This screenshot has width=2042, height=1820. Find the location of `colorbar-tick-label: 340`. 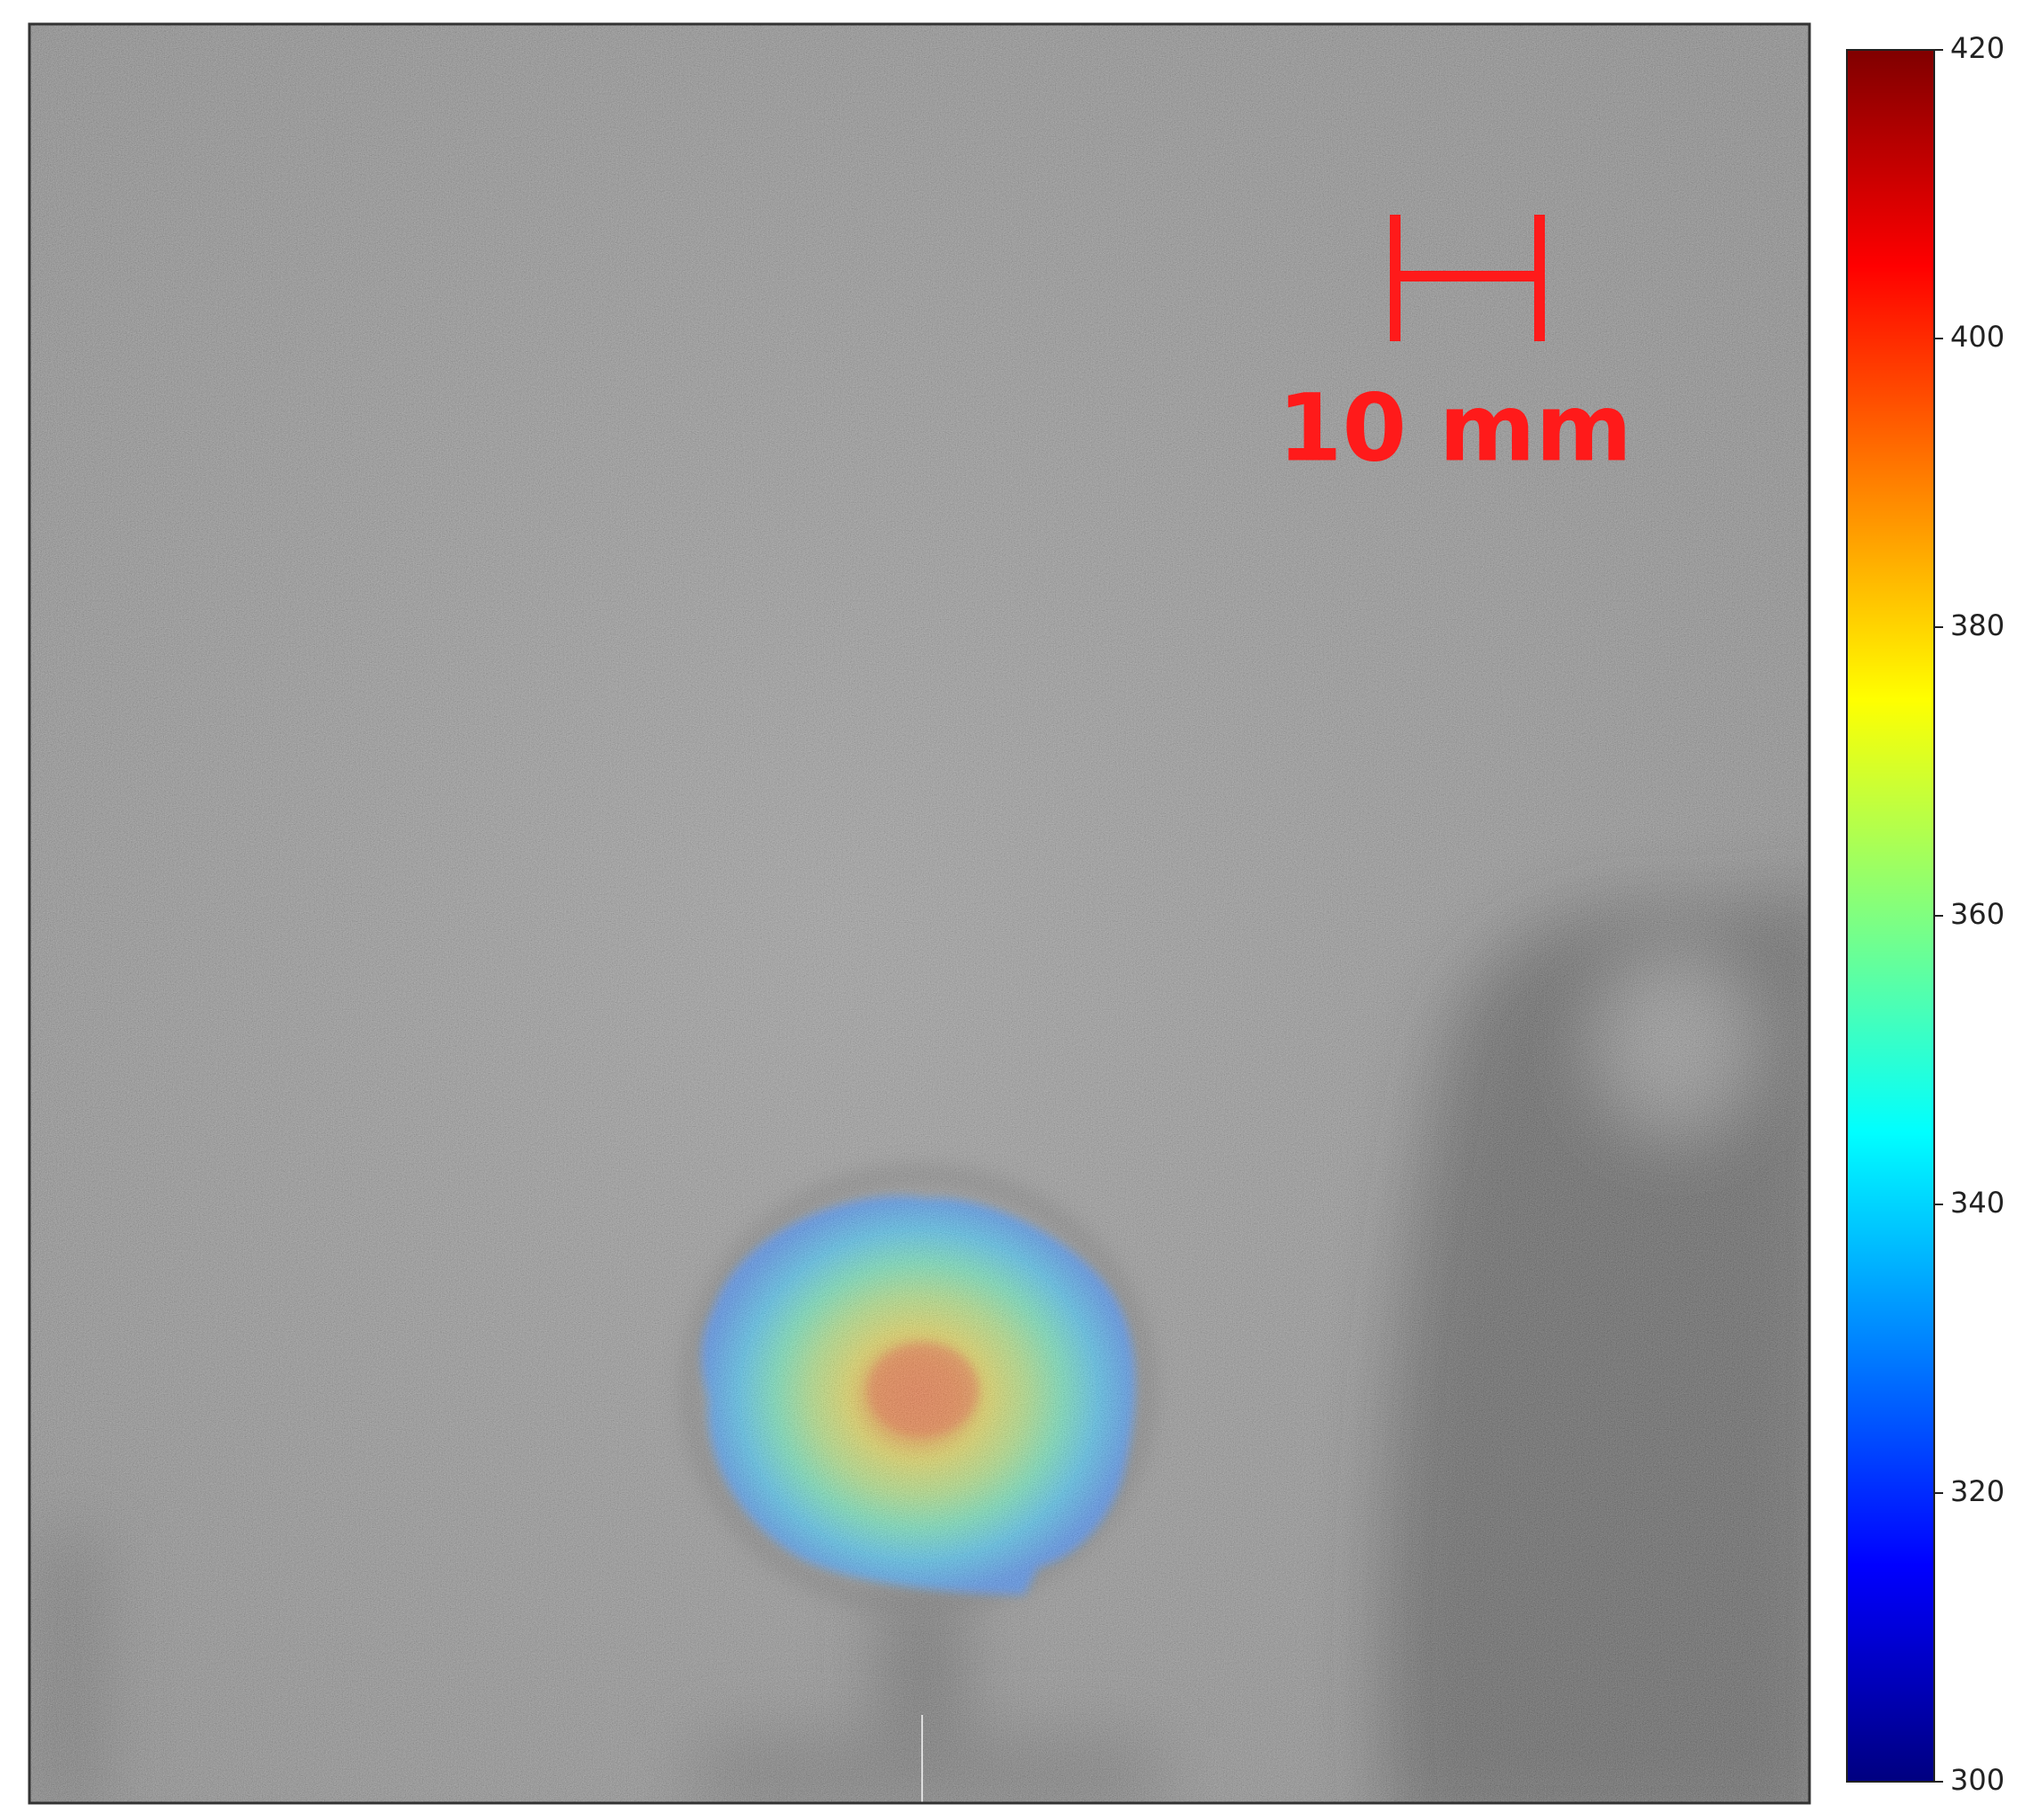

colorbar-tick-label: 340 is located at coordinates (1978, 1203).